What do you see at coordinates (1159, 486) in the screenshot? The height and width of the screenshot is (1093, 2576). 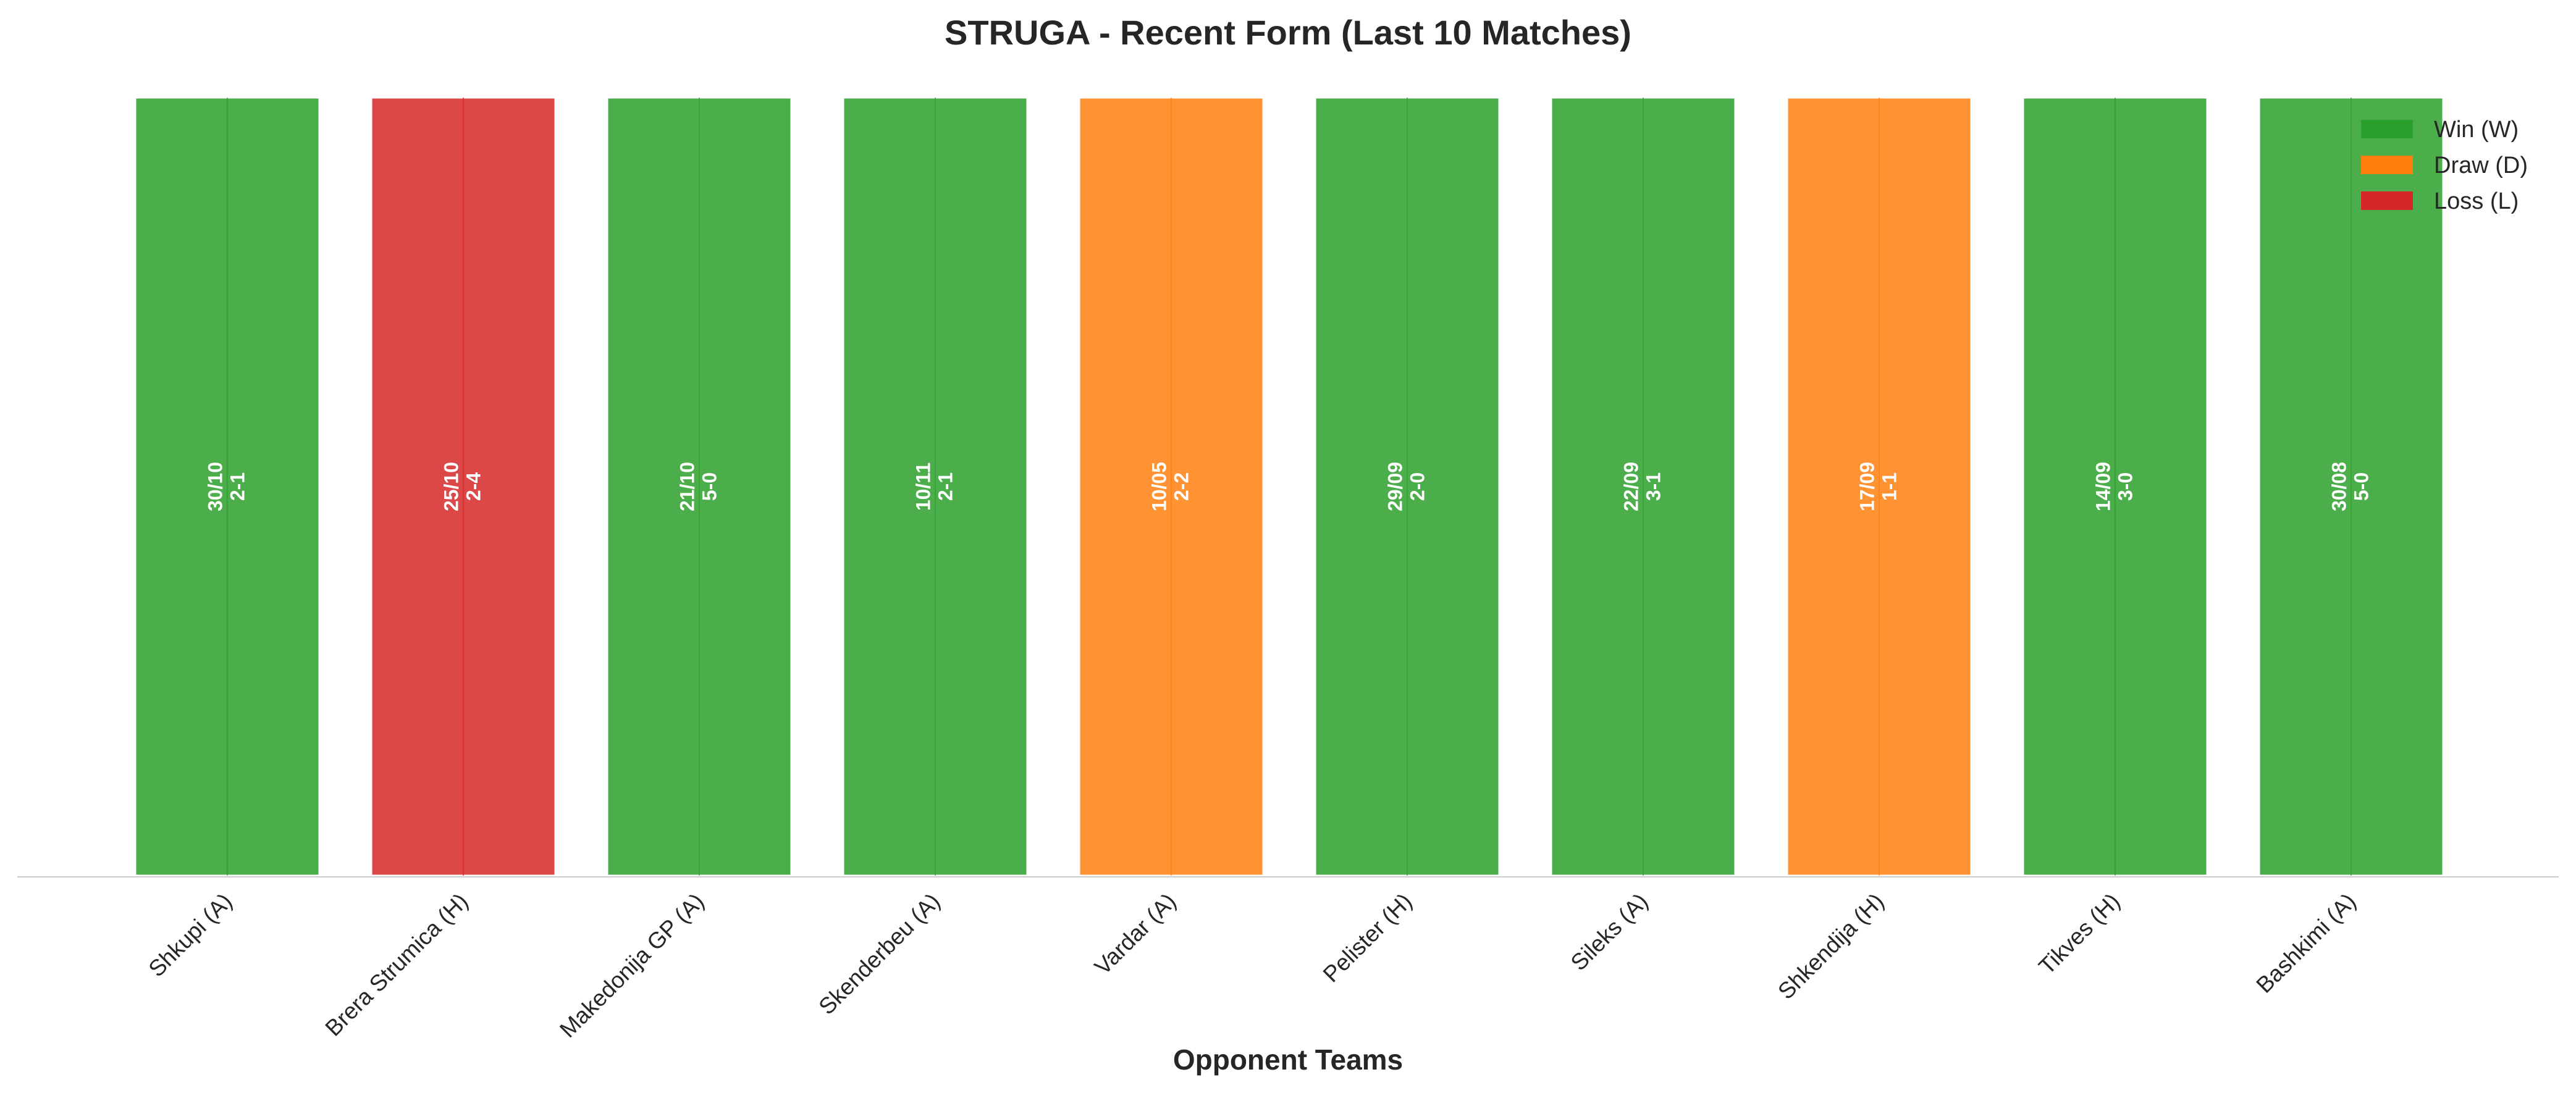 I see `bar-date-label-5: 10/05` at bounding box center [1159, 486].